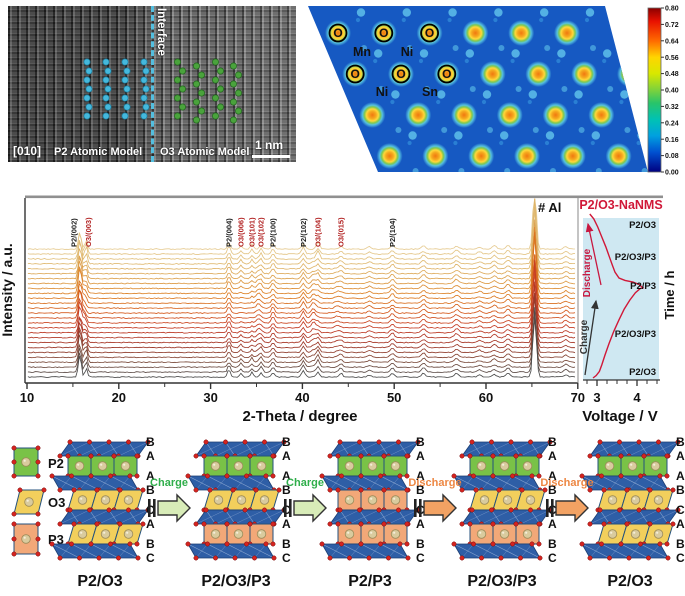 The height and width of the screenshot is (596, 685). Describe the element at coordinates (305, 500) in the screenshot. I see `charge-block-arrow: Charge` at that location.